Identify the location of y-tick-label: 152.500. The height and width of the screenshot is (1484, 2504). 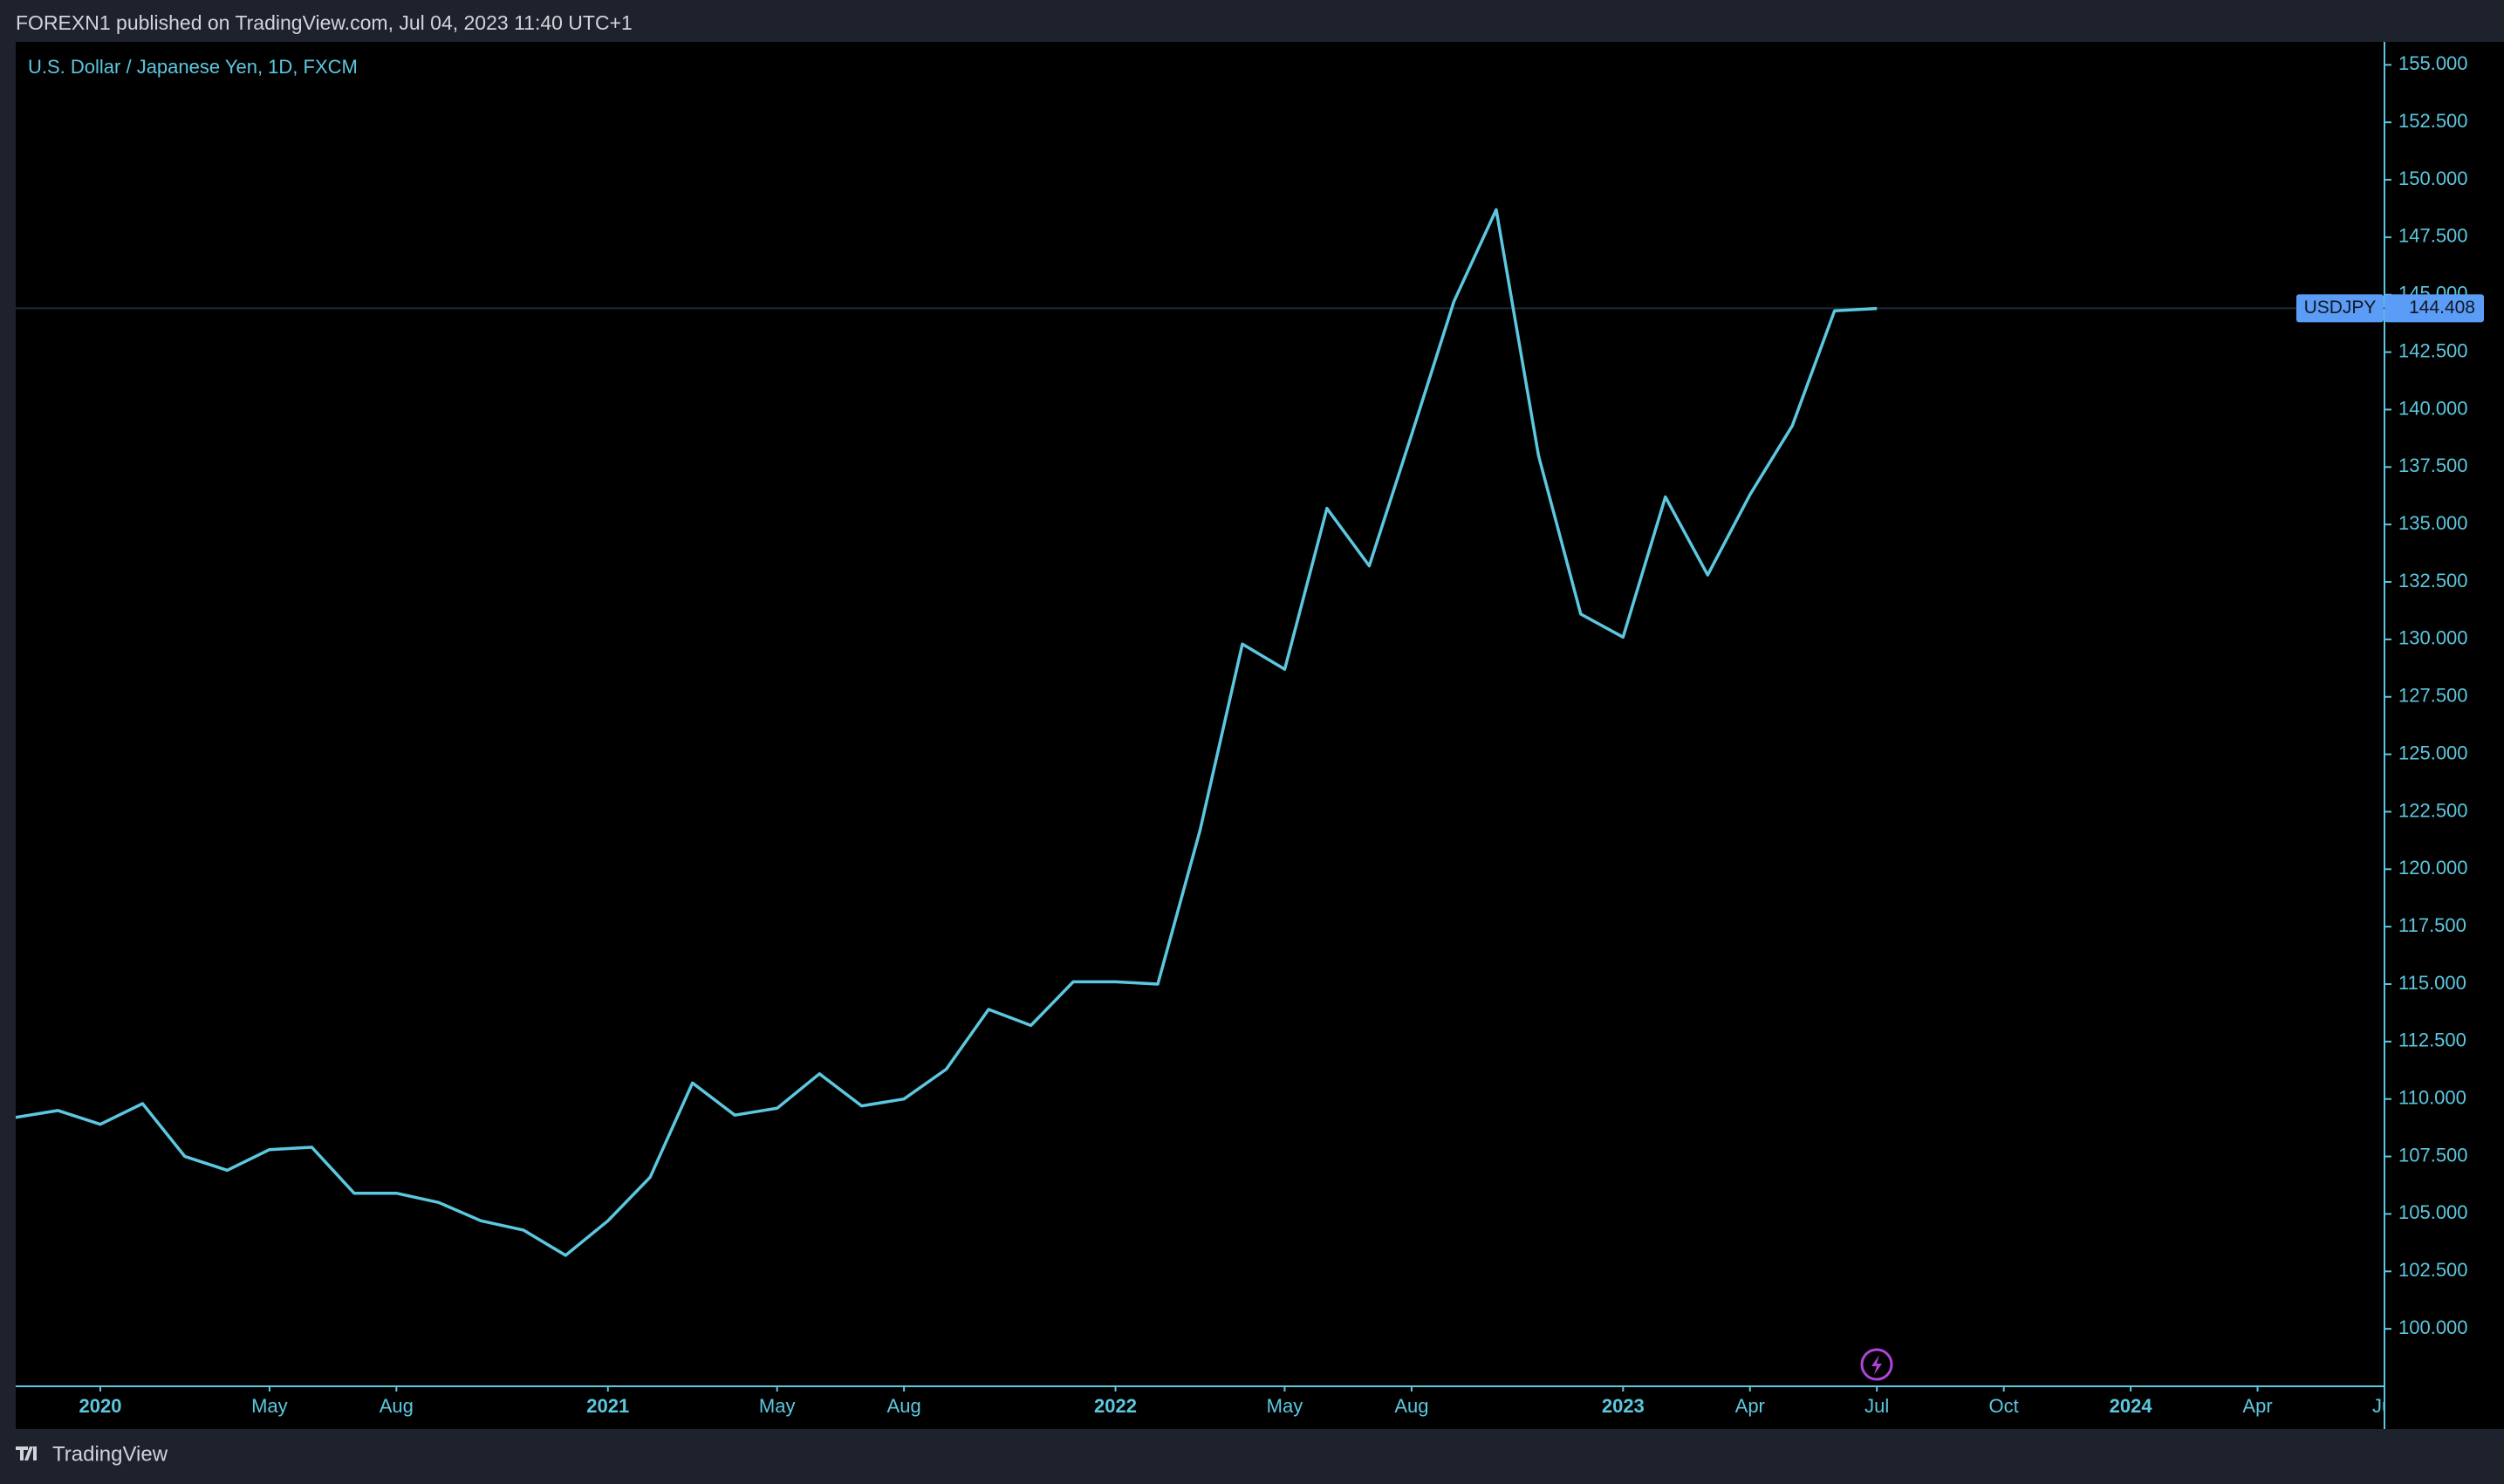
(2433, 121).